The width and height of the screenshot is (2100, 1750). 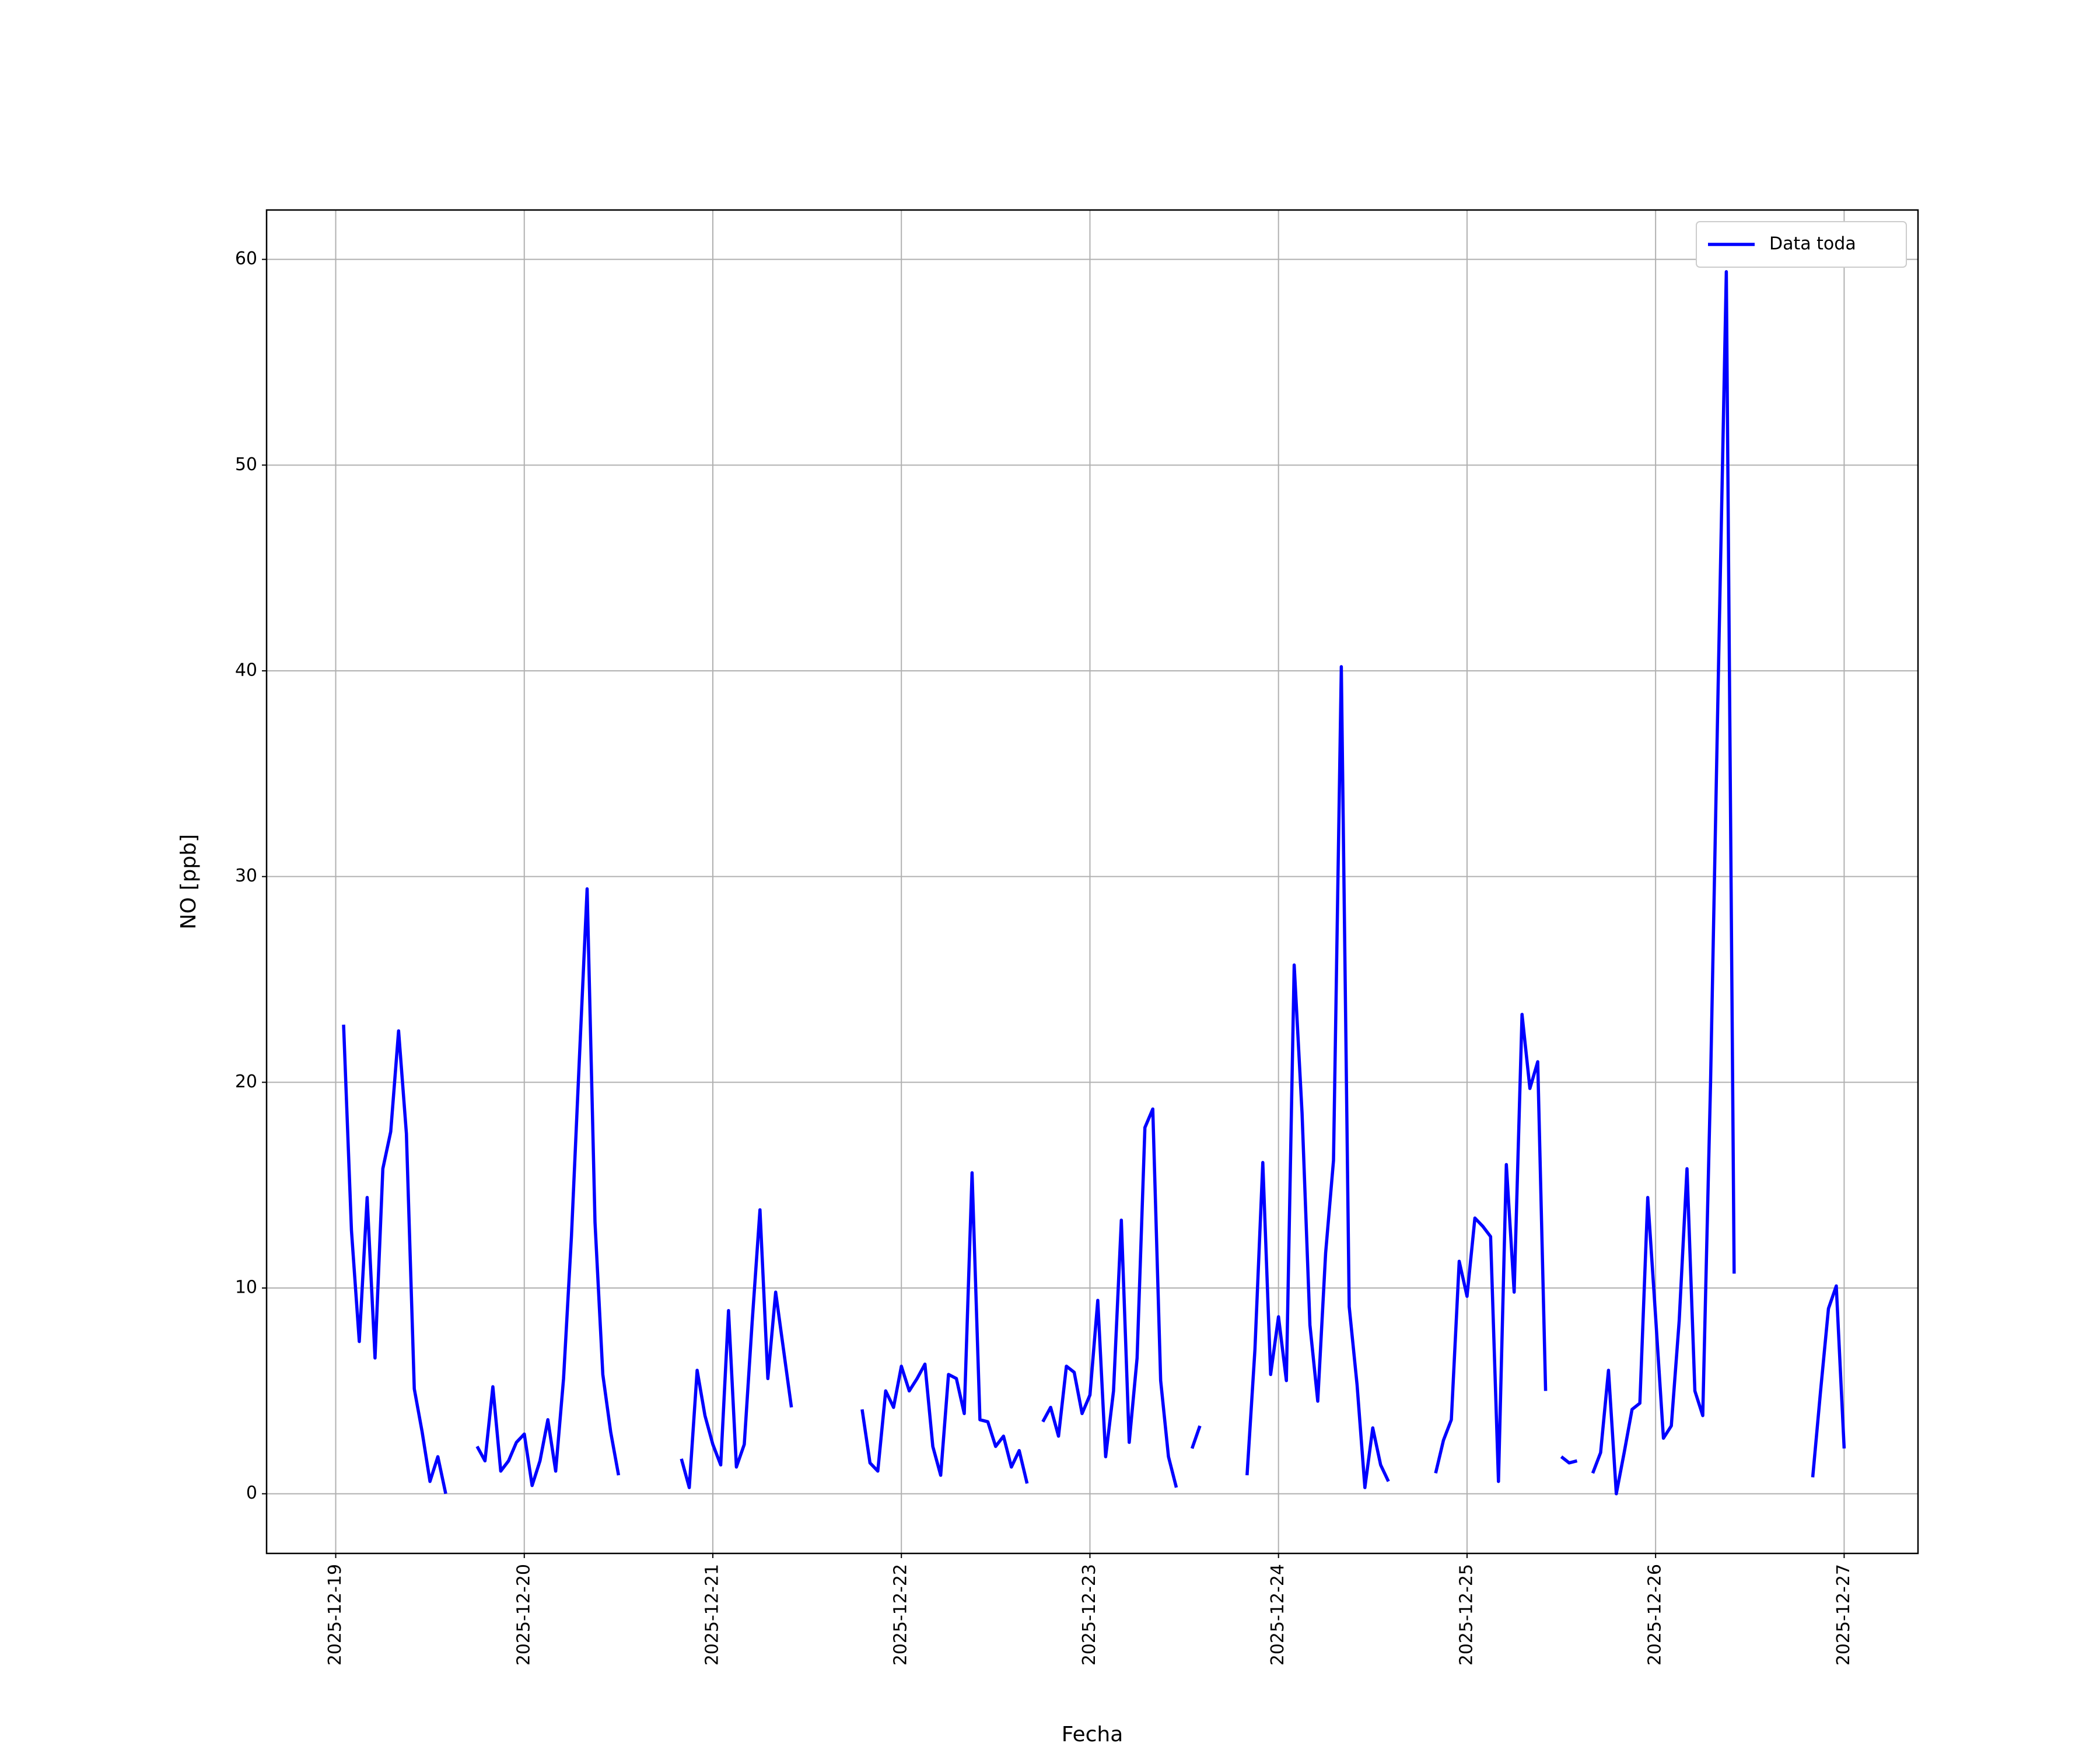 I want to click on legend-box, so click(x=1801, y=244).